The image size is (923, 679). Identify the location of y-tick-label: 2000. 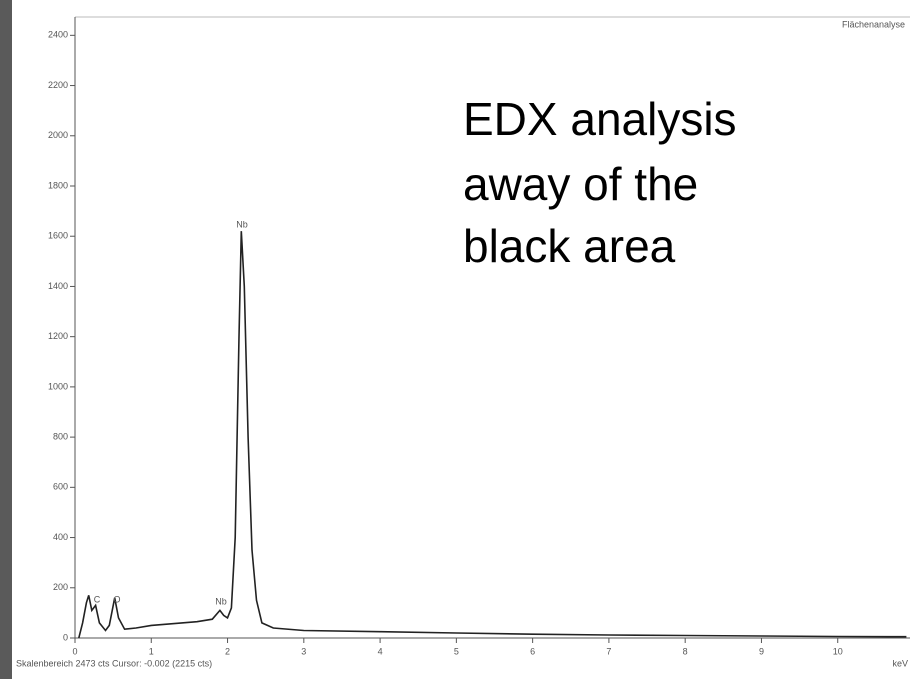
(58, 135).